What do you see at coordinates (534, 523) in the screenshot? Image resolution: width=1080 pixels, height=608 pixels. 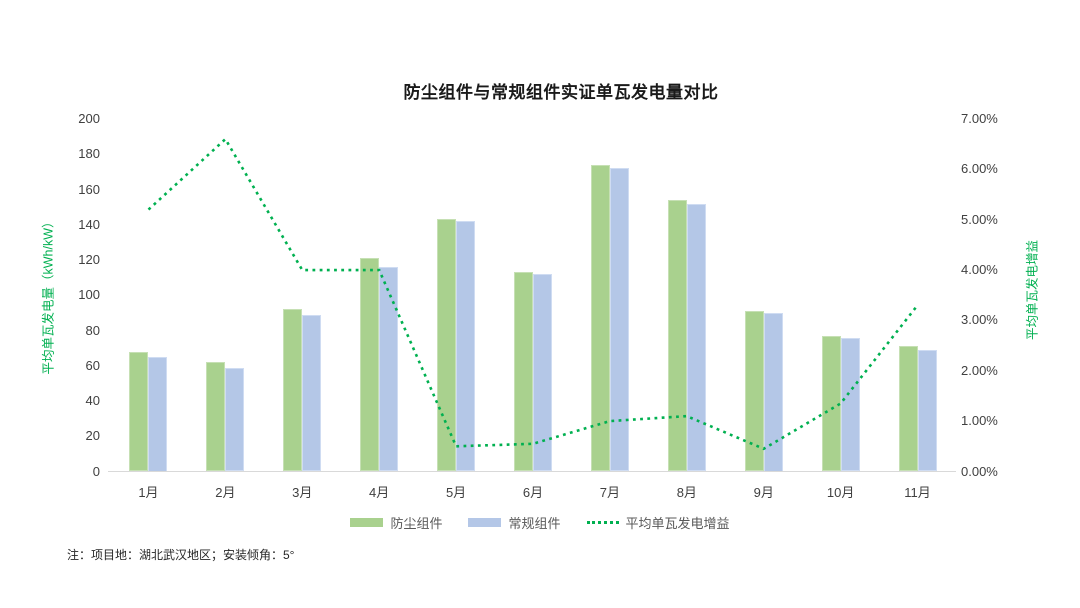 I see `legend-label: 常规组件` at bounding box center [534, 523].